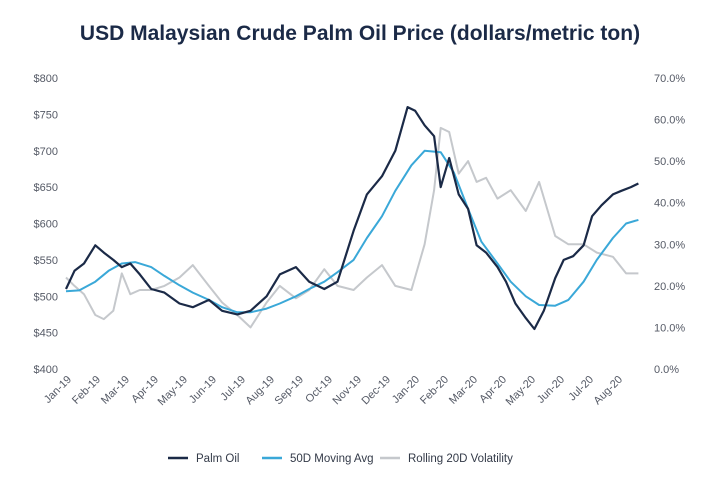 Image resolution: width=720 pixels, height=500 pixels. What do you see at coordinates (290, 391) in the screenshot?
I see `x-tick-label: Sep-19` at bounding box center [290, 391].